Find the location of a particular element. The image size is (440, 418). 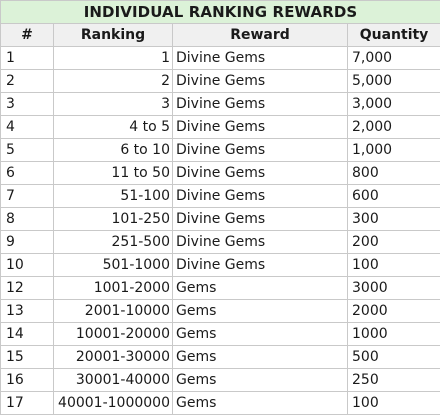

table-row: 16 30001-40000 Gems 250 is located at coordinates (220, 380).